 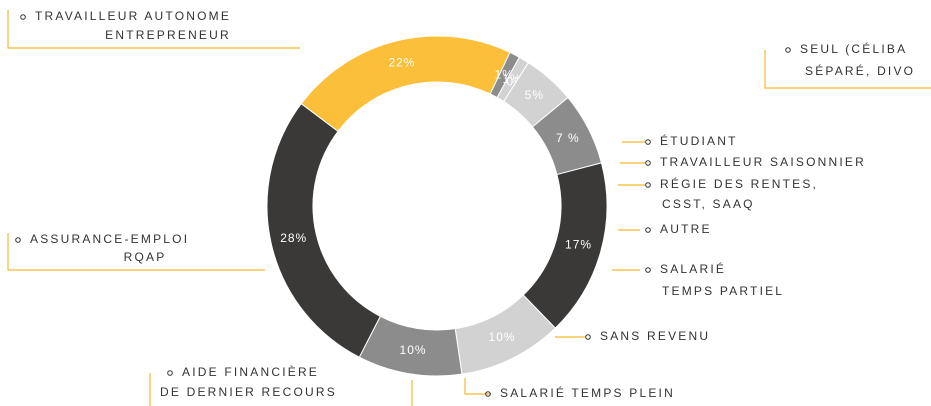 I want to click on slice-label: 17%, so click(x=578, y=245).